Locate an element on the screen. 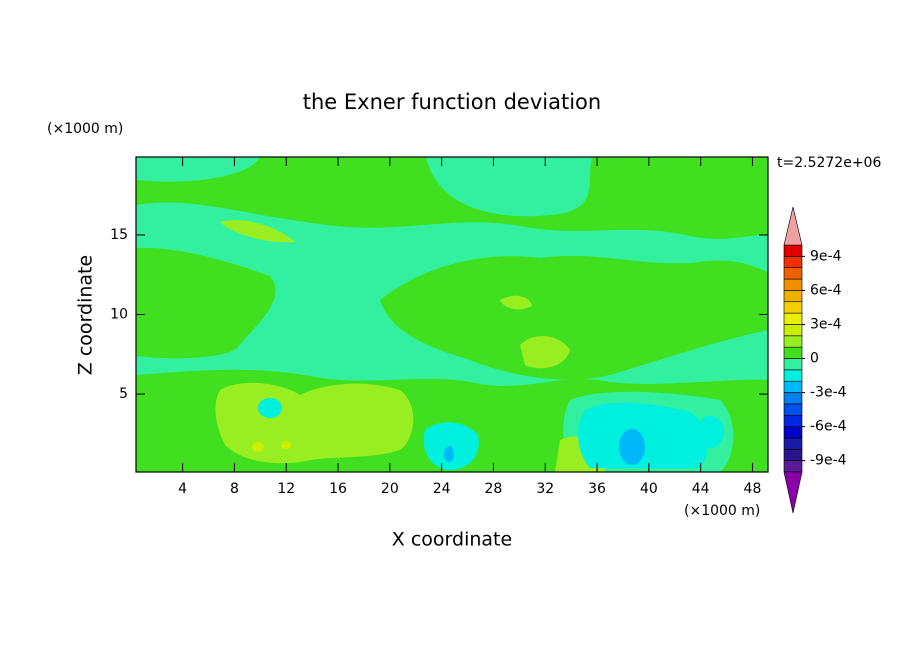 The width and height of the screenshot is (904, 654). x-tick-label: 48 is located at coordinates (753, 489).